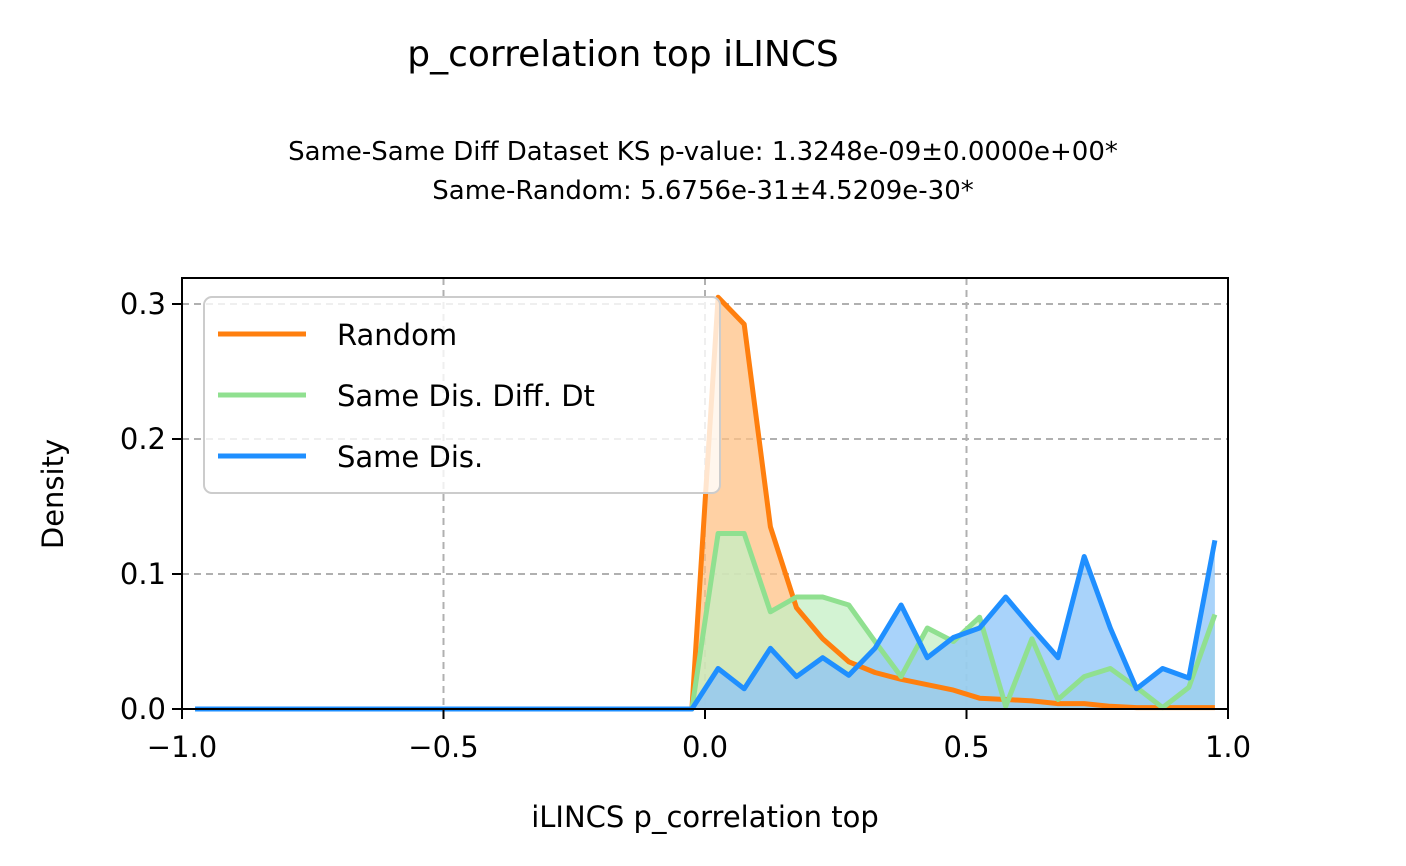 Image resolution: width=1406 pixels, height=866 pixels. Describe the element at coordinates (151, 506) in the screenshot. I see `y-axis-ticks: 0.0 0.1 0.2 0.3` at that location.